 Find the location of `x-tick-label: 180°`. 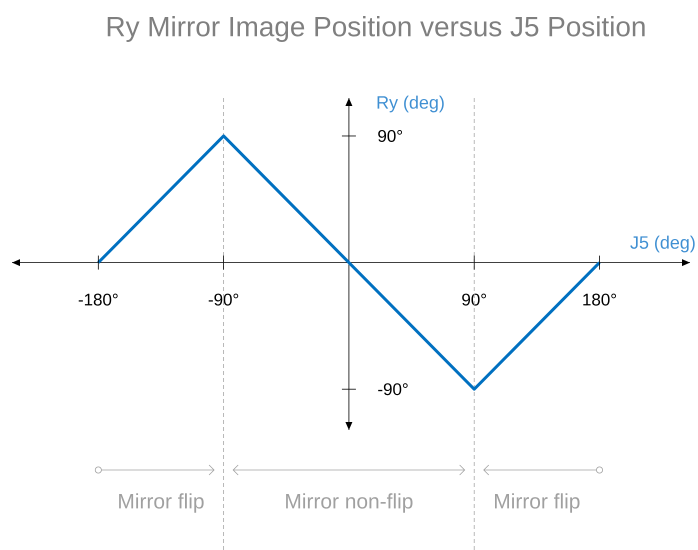

x-tick-label: 180° is located at coordinates (599, 300).